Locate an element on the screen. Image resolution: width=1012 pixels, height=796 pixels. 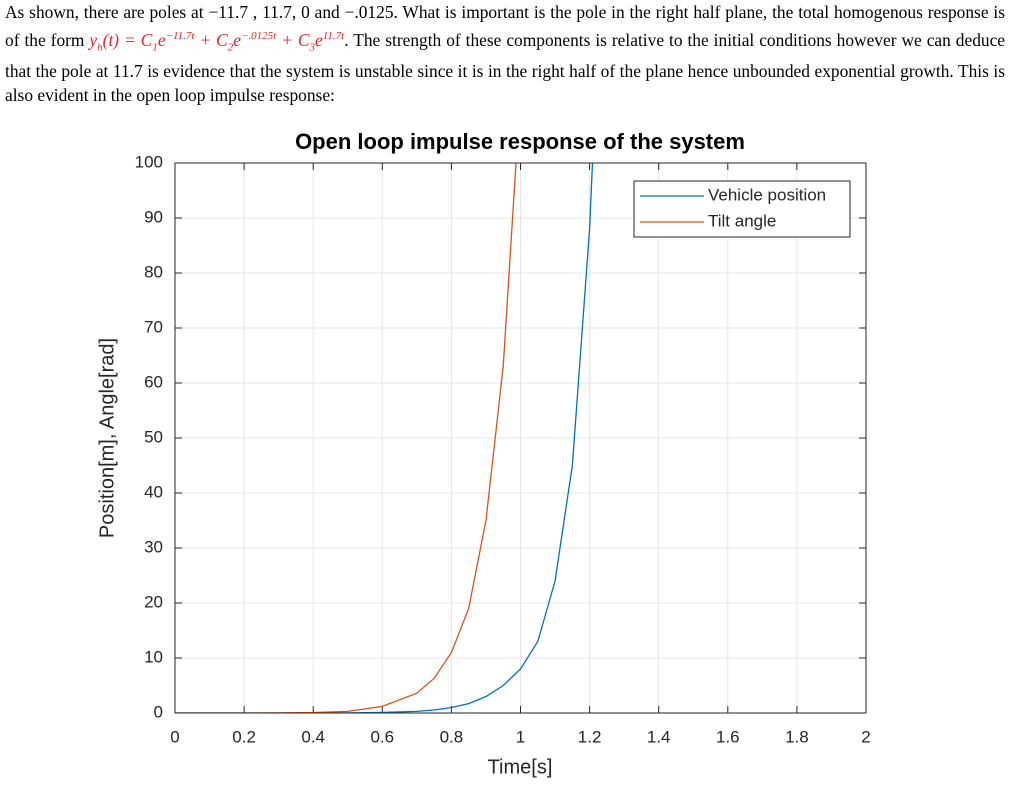
x-tick-label: 1.8 is located at coordinates (797, 736).